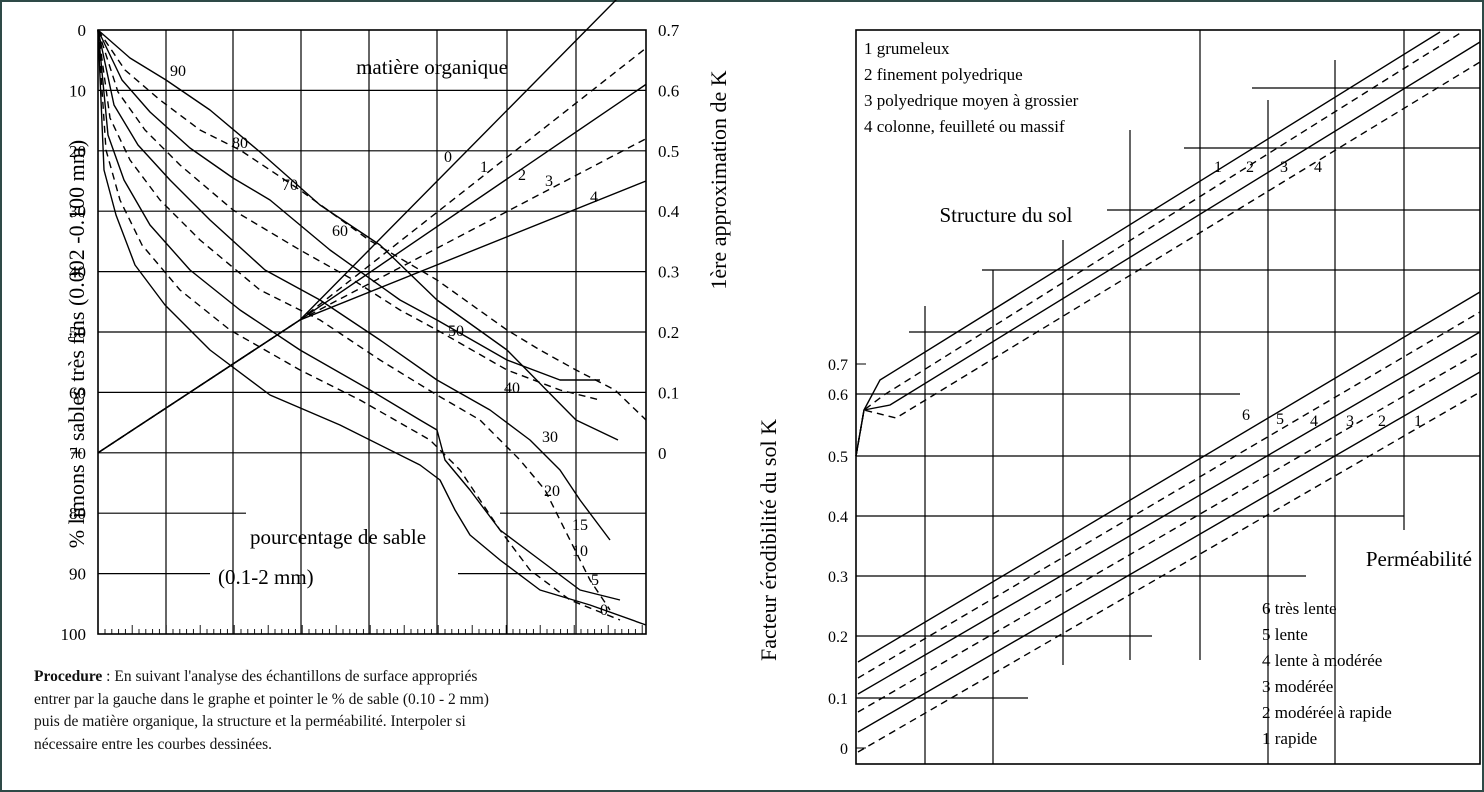 The width and height of the screenshot is (1484, 792). I want to click on sand-curve-label-5: 5, so click(595, 580).